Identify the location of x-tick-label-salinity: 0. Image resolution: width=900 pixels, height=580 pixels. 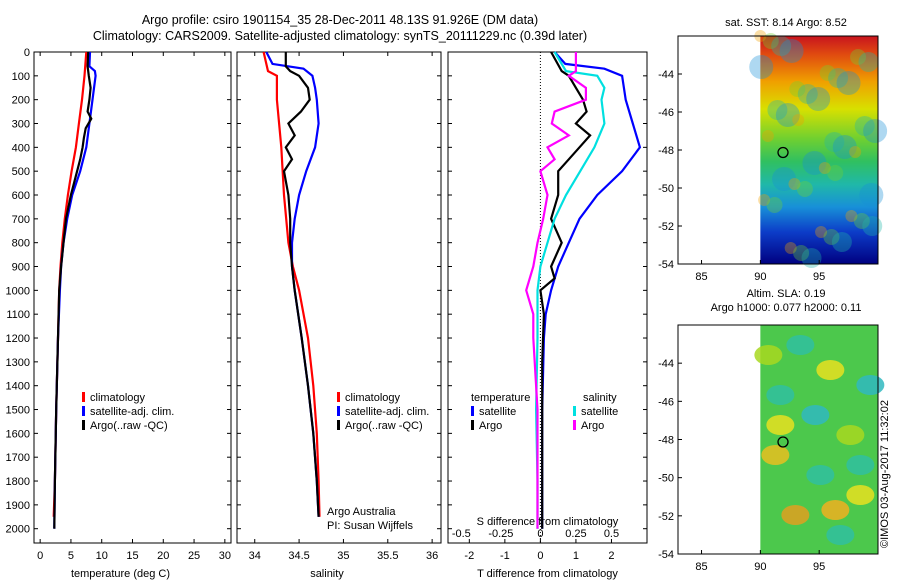
(540, 534).